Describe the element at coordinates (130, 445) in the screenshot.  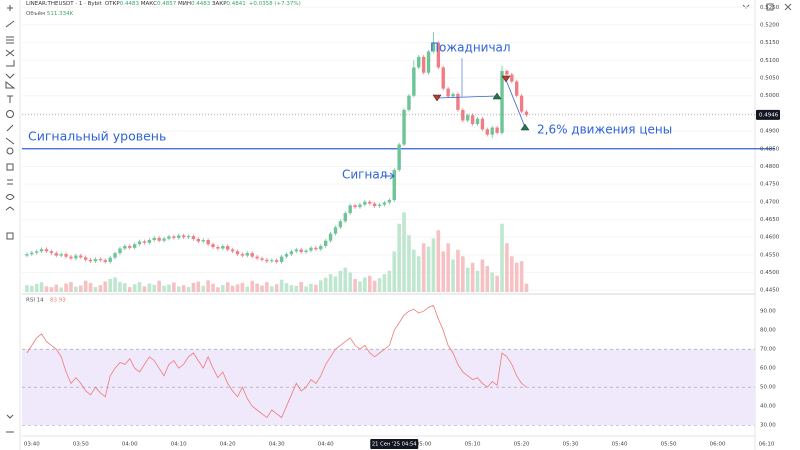
I see `x-tick-label: 04:00` at that location.